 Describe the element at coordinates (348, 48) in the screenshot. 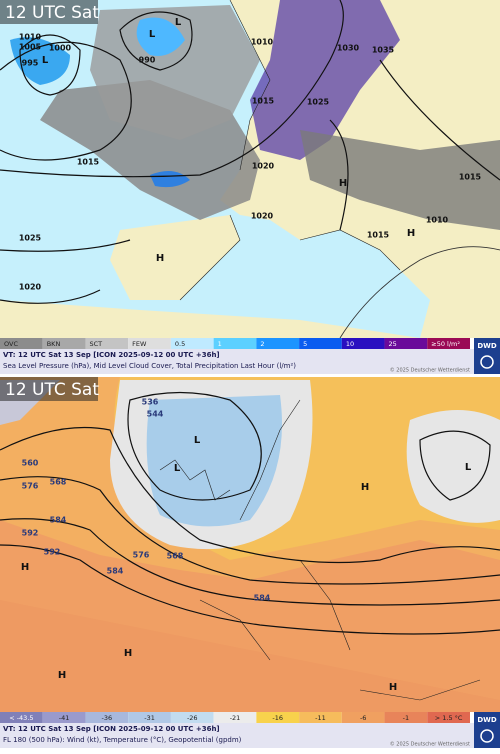

I see `map-label: 1030` at that location.